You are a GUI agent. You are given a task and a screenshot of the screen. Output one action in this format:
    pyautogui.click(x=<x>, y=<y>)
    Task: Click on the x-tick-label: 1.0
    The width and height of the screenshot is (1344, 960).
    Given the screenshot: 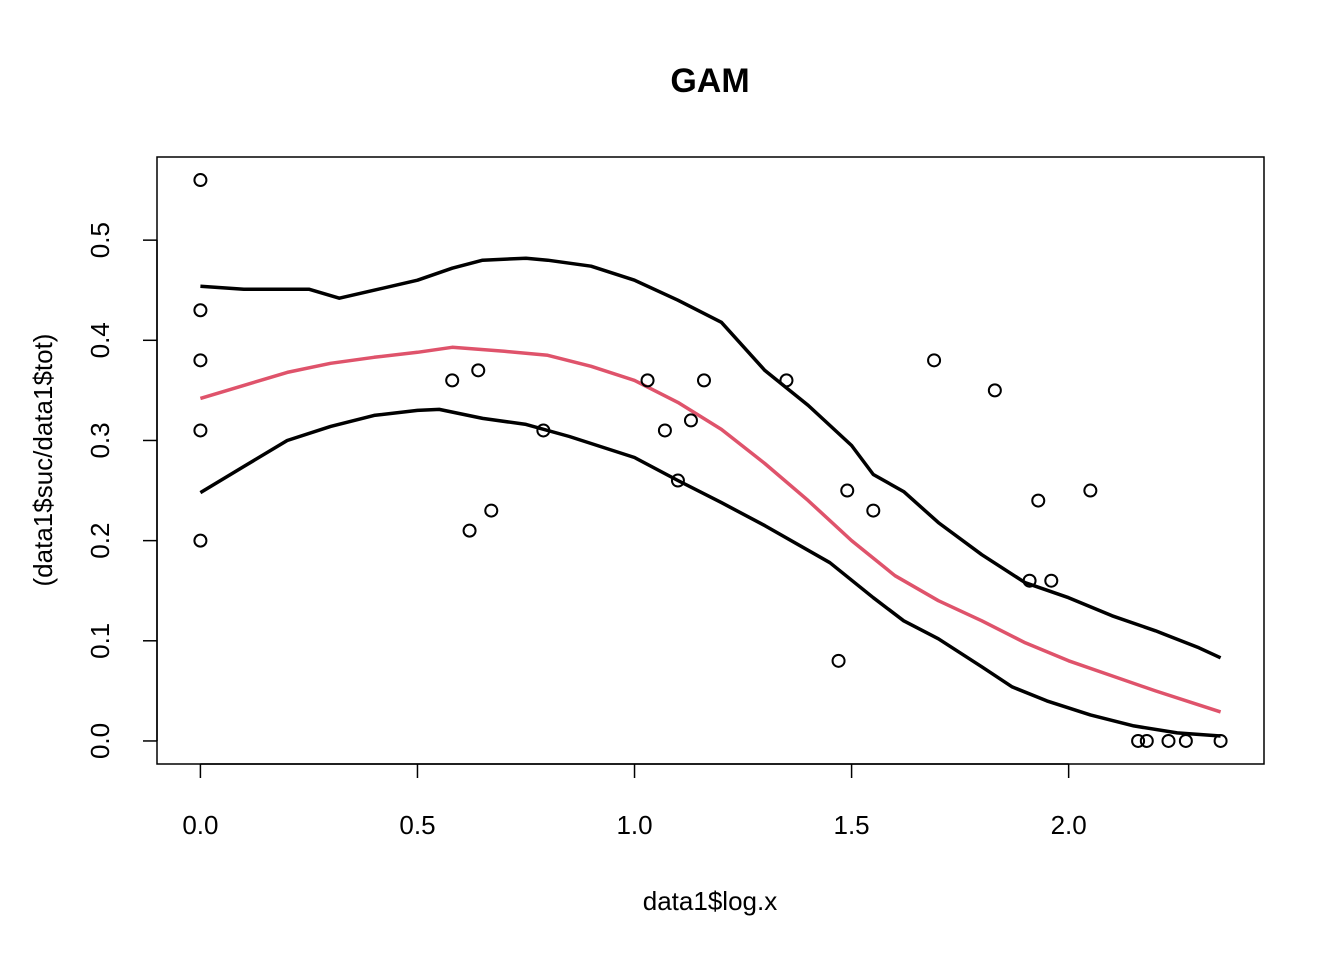 What is the action you would take?
    pyautogui.click(x=634, y=825)
    